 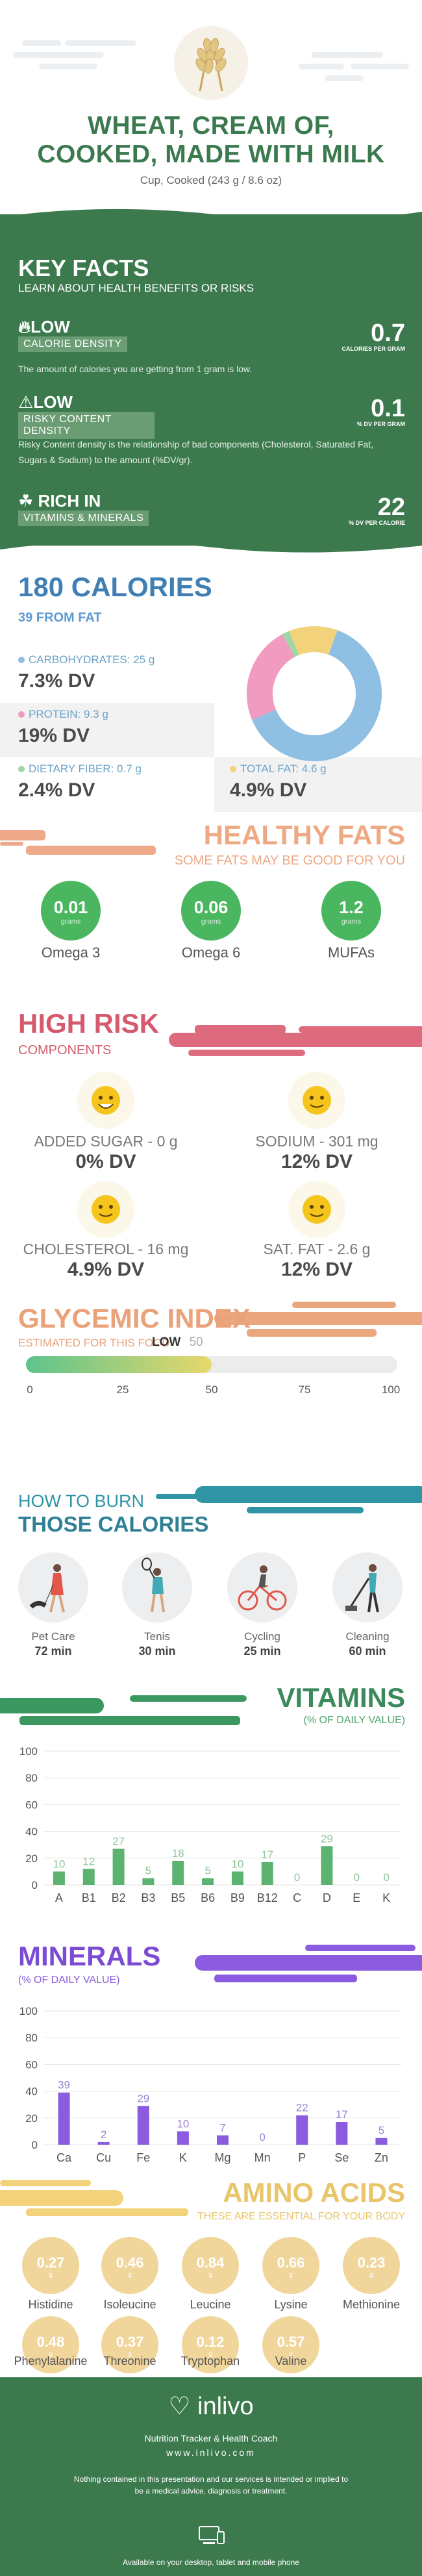 What do you see at coordinates (373, 349) in the screenshot?
I see `calorie-density-unit: CALORIES PER GRAM` at bounding box center [373, 349].